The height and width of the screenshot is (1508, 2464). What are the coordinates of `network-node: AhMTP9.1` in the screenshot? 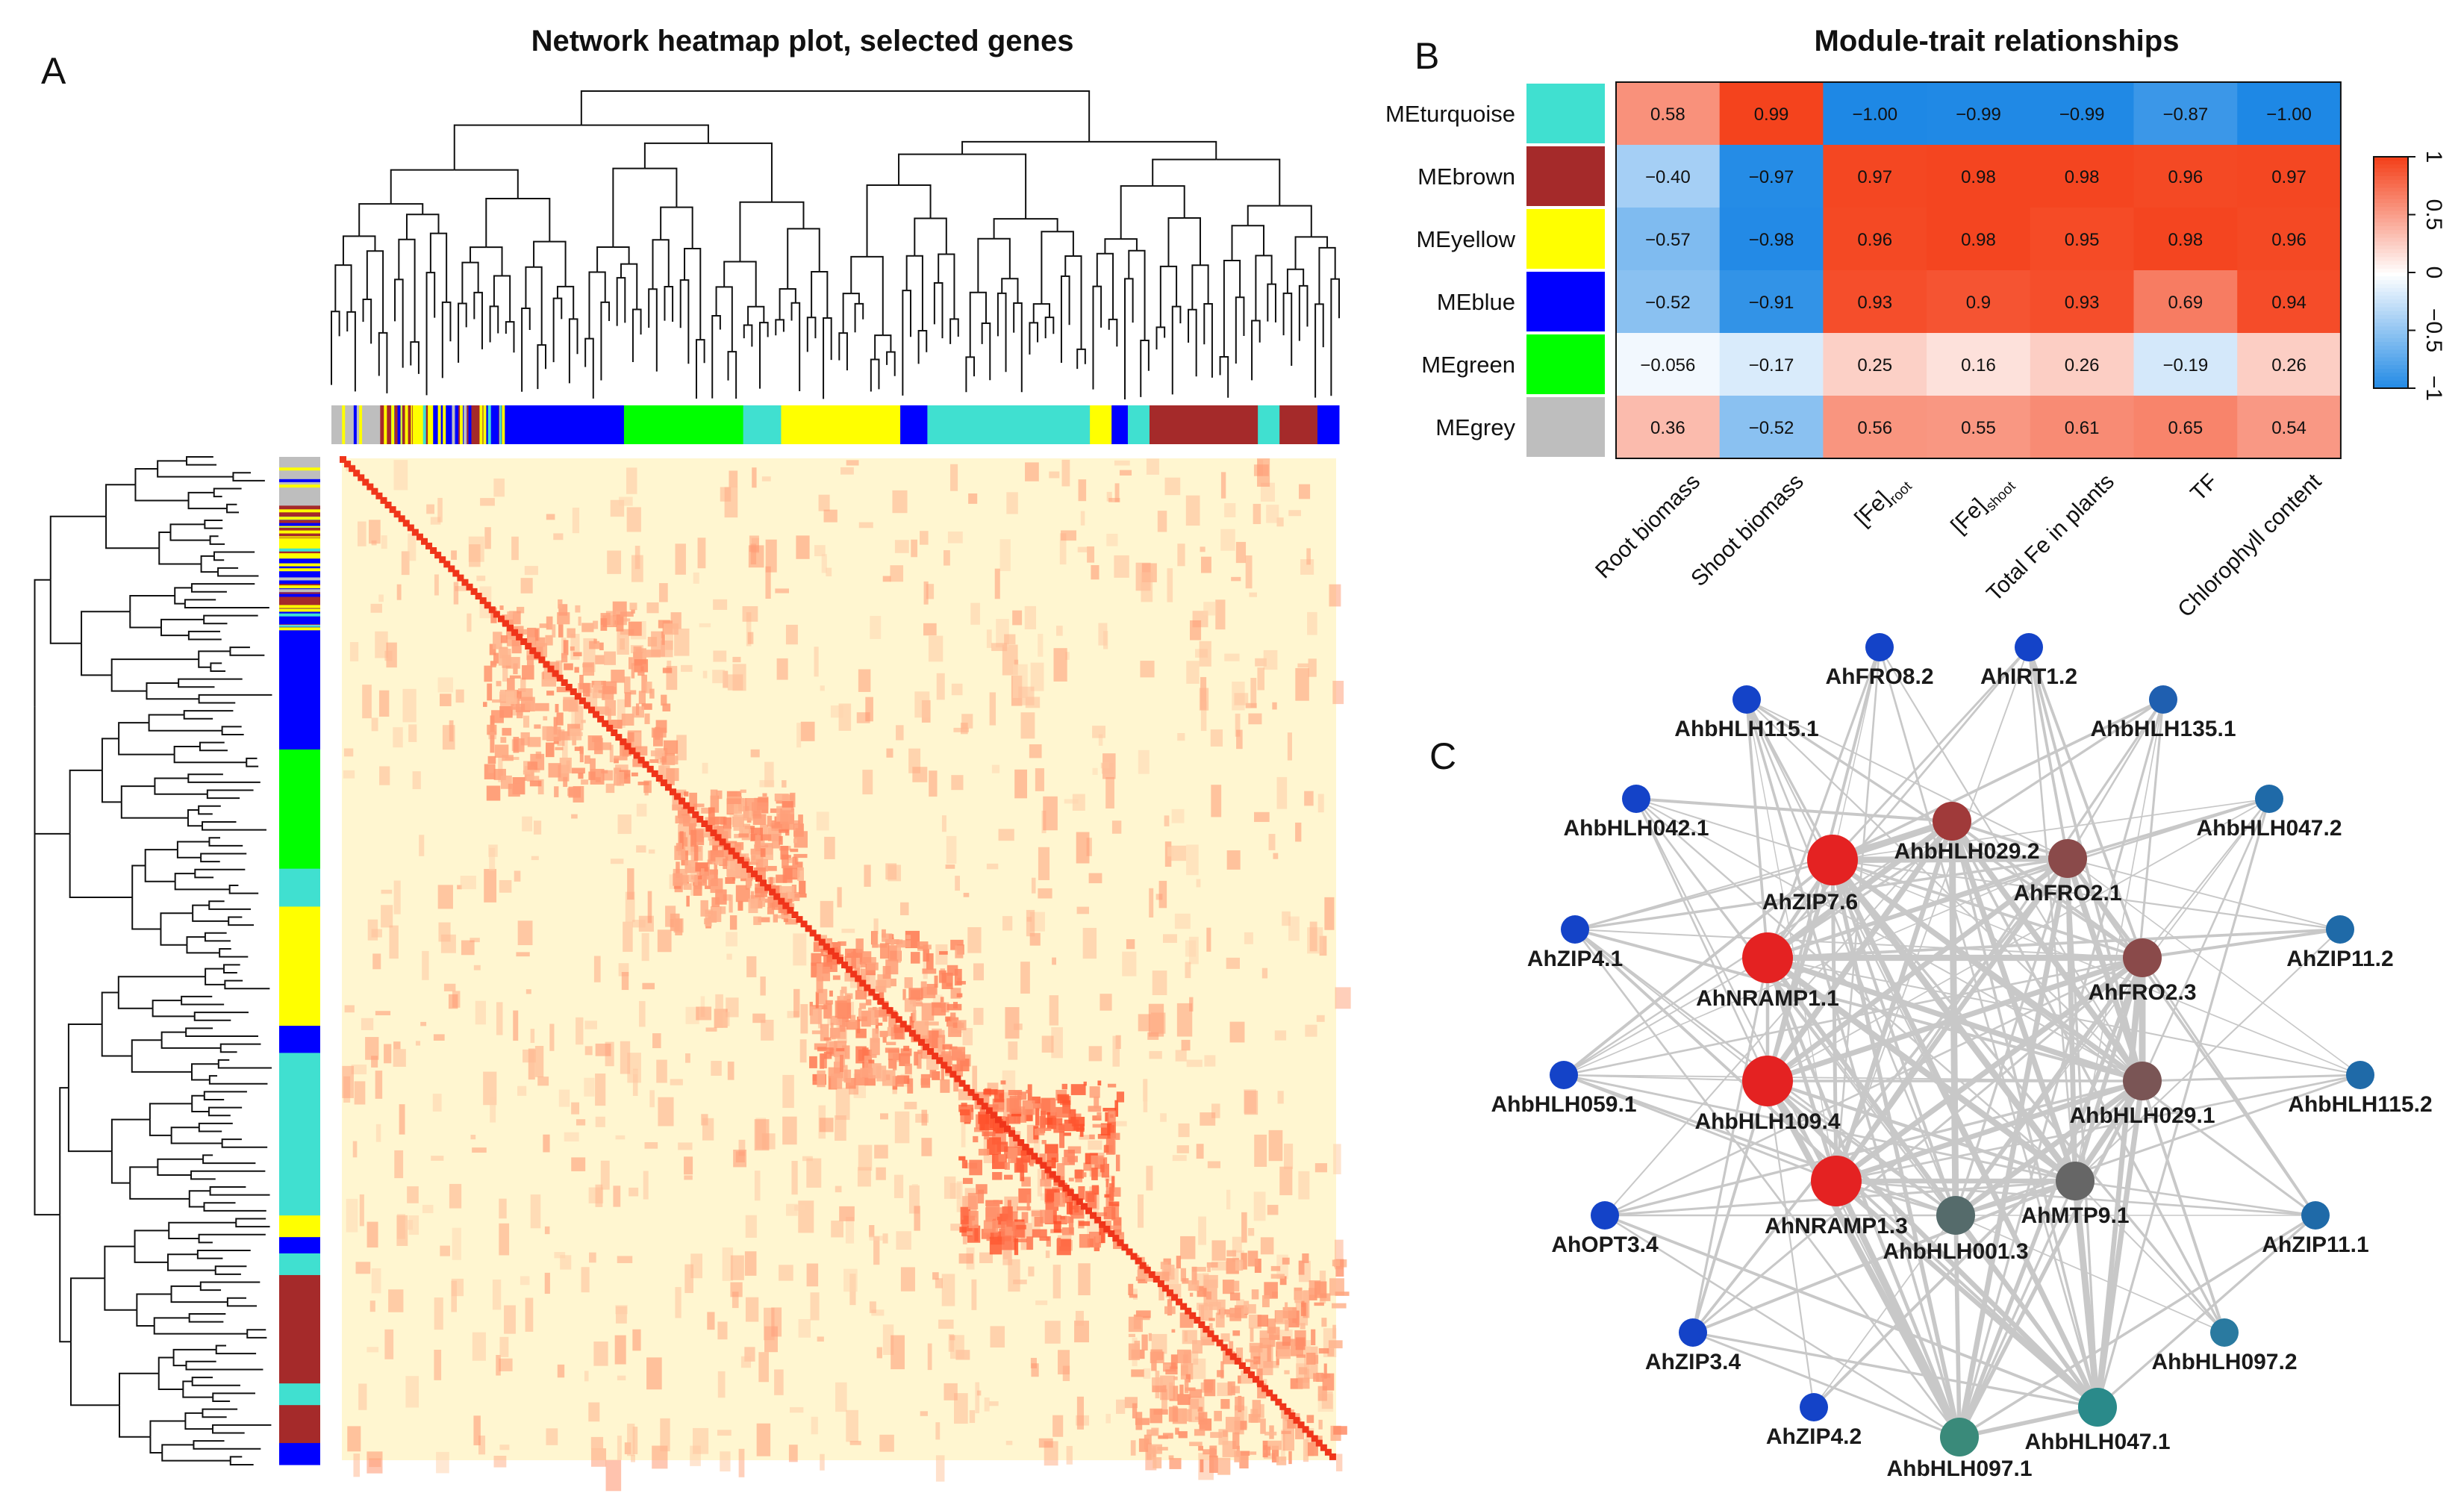 It's located at (2075, 1195).